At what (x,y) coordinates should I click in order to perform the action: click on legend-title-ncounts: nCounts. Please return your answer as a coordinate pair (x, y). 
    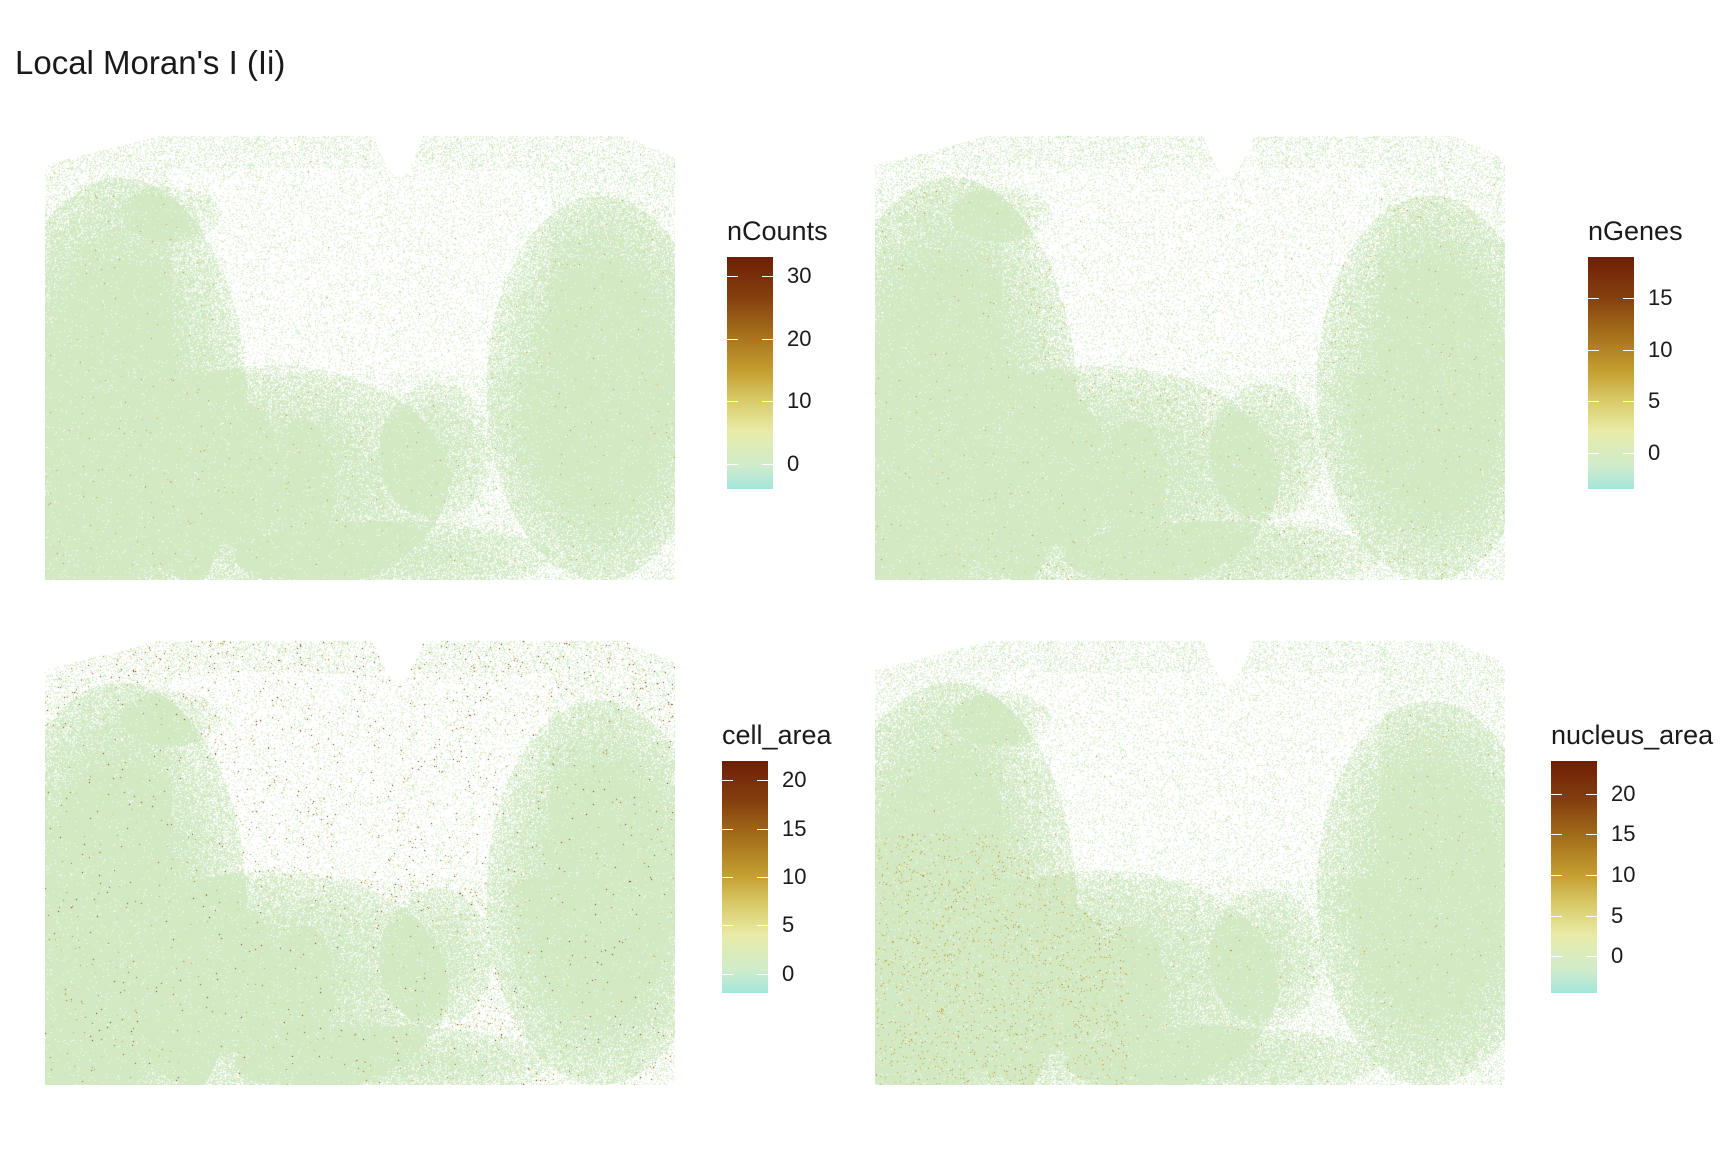
    Looking at the image, I should click on (777, 231).